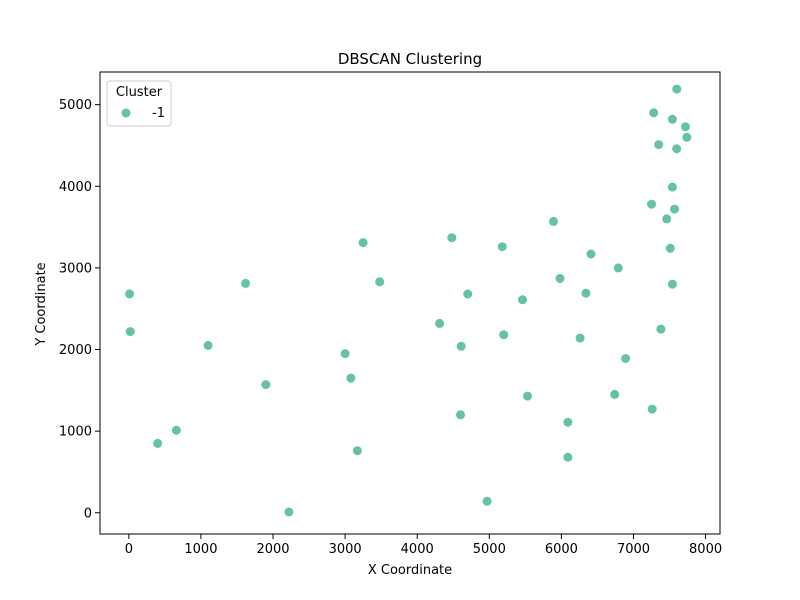  Describe the element at coordinates (705, 549) in the screenshot. I see `x-tick-label: 8000` at that location.